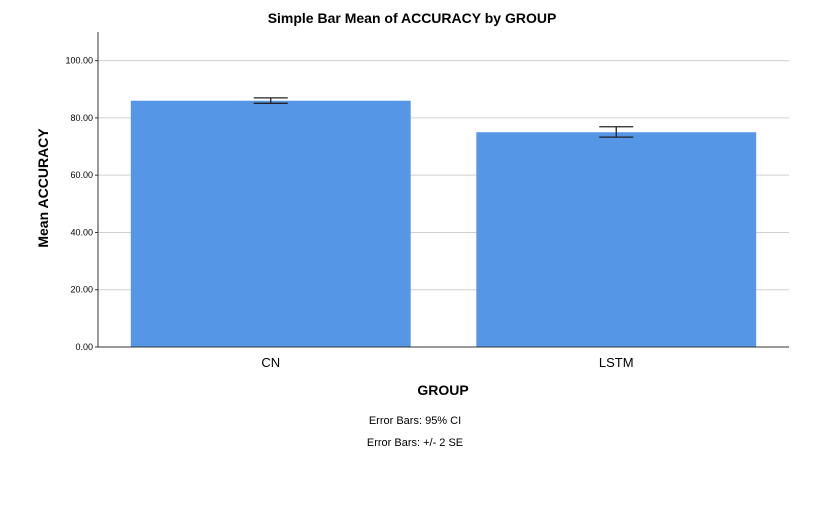 Image resolution: width=825 pixels, height=513 pixels. What do you see at coordinates (616, 362) in the screenshot?
I see `x-tick-label: LSTM` at bounding box center [616, 362].